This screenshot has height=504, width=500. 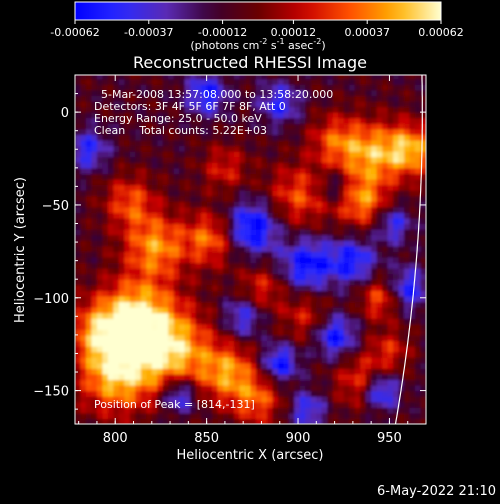 I want to click on info-clean-counts: Clean Total counts: 5.22E+03, so click(x=180, y=130).